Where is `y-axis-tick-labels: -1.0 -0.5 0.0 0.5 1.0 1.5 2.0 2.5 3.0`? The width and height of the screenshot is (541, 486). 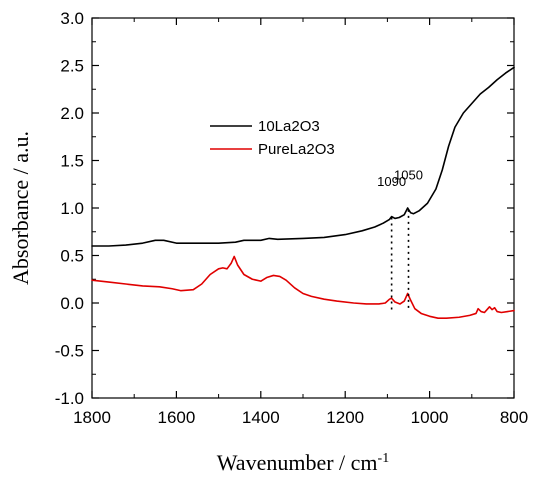
y-axis-tick-labels: -1.0 -0.5 0.0 0.5 1.0 1.5 2.0 2.5 3.0 is located at coordinates (69, 208).